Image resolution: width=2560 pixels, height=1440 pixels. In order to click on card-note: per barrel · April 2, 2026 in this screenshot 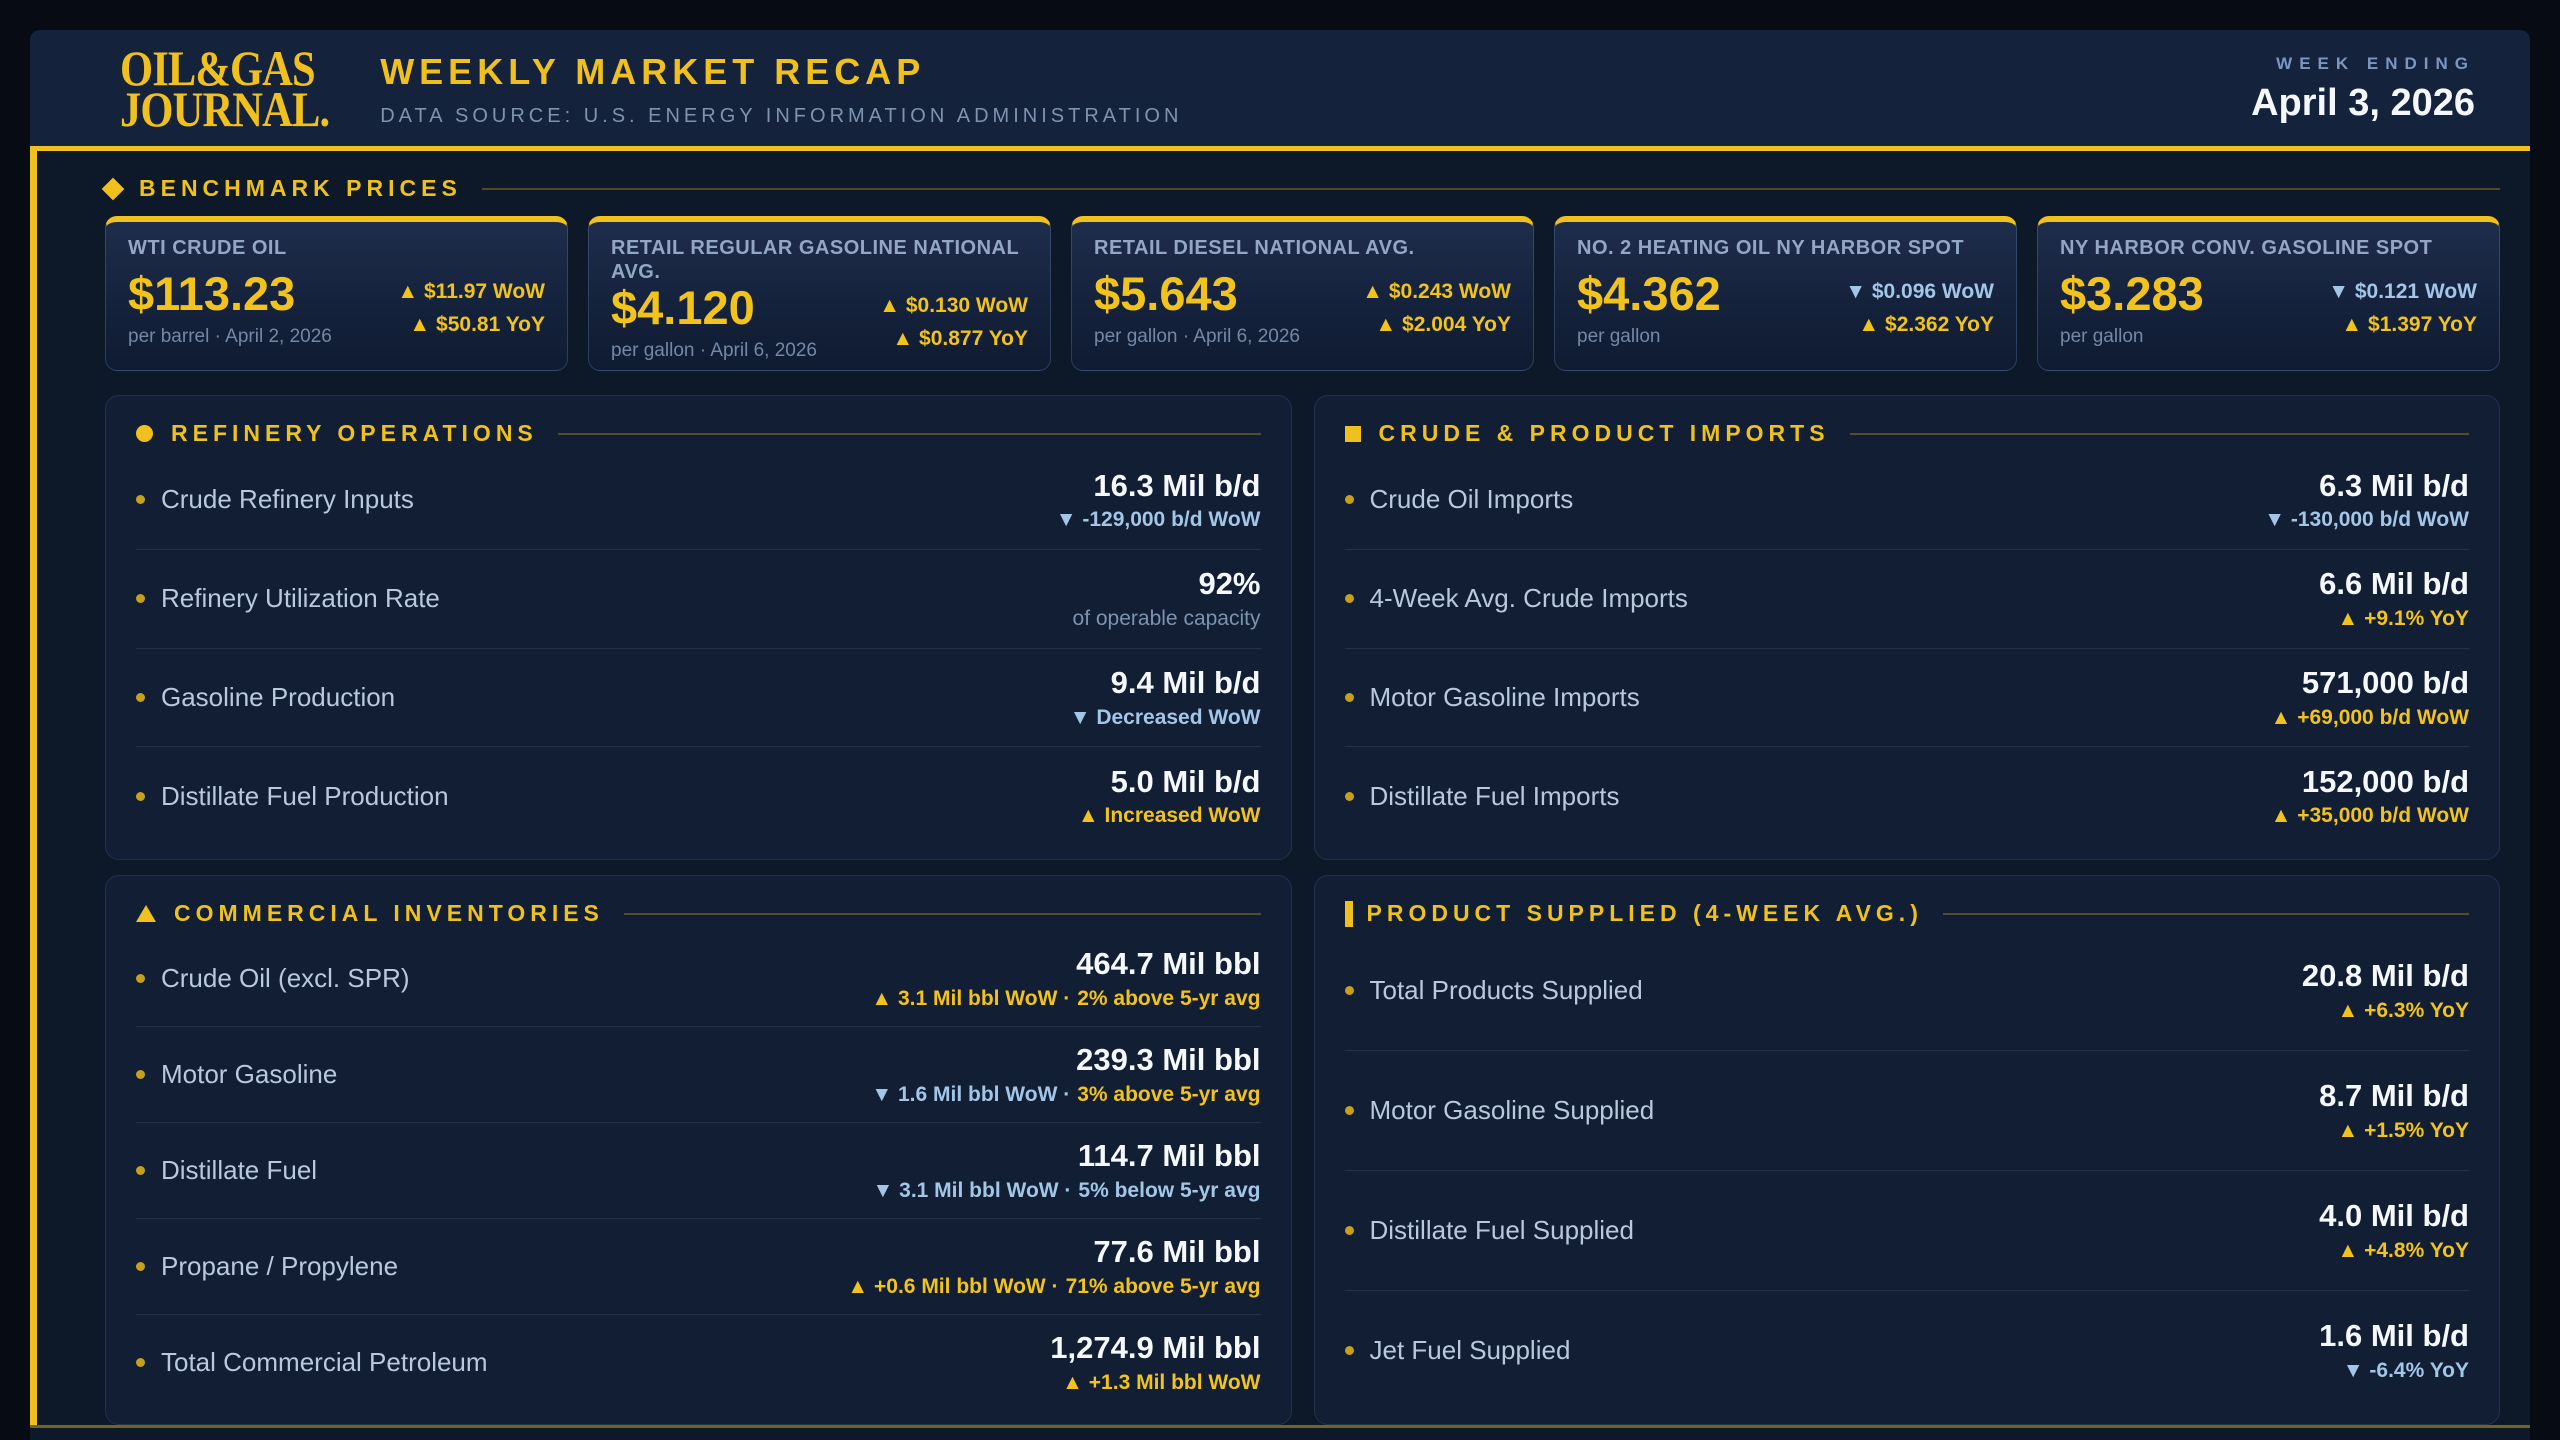, I will do `click(230, 336)`.